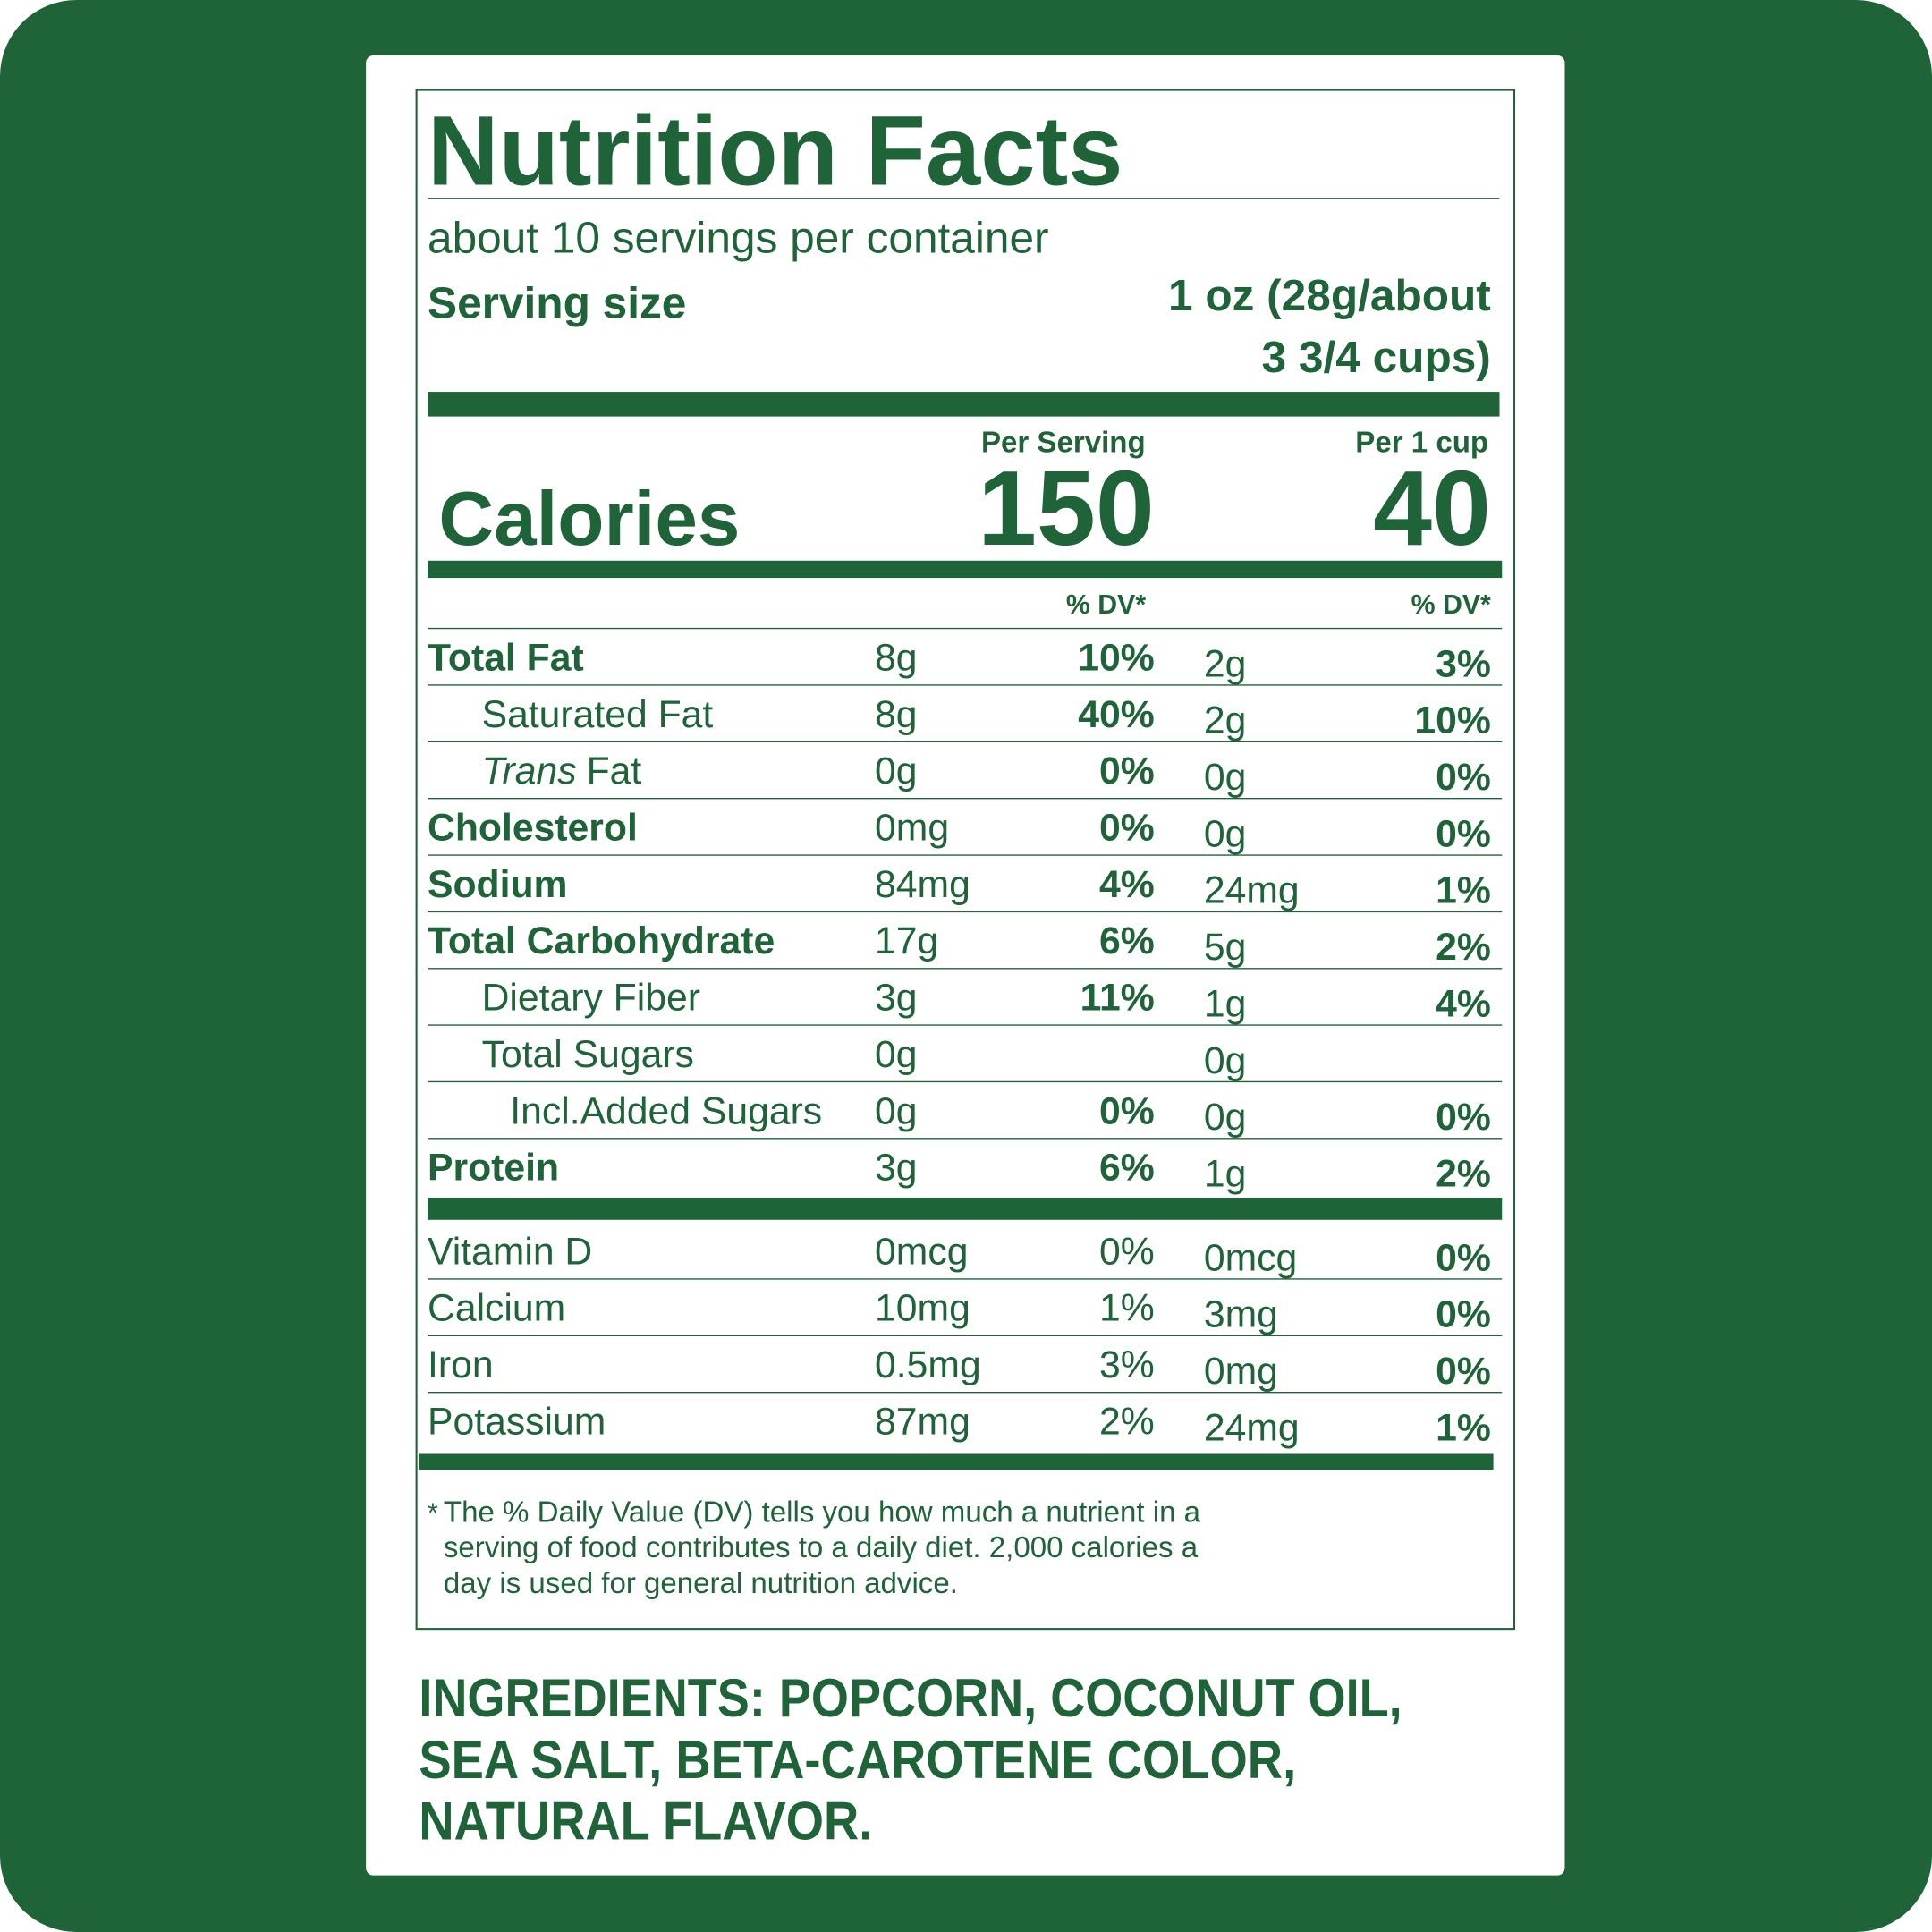 The width and height of the screenshot is (1932, 1932). What do you see at coordinates (928, 1364) in the screenshot?
I see `amount: 0.5mg` at bounding box center [928, 1364].